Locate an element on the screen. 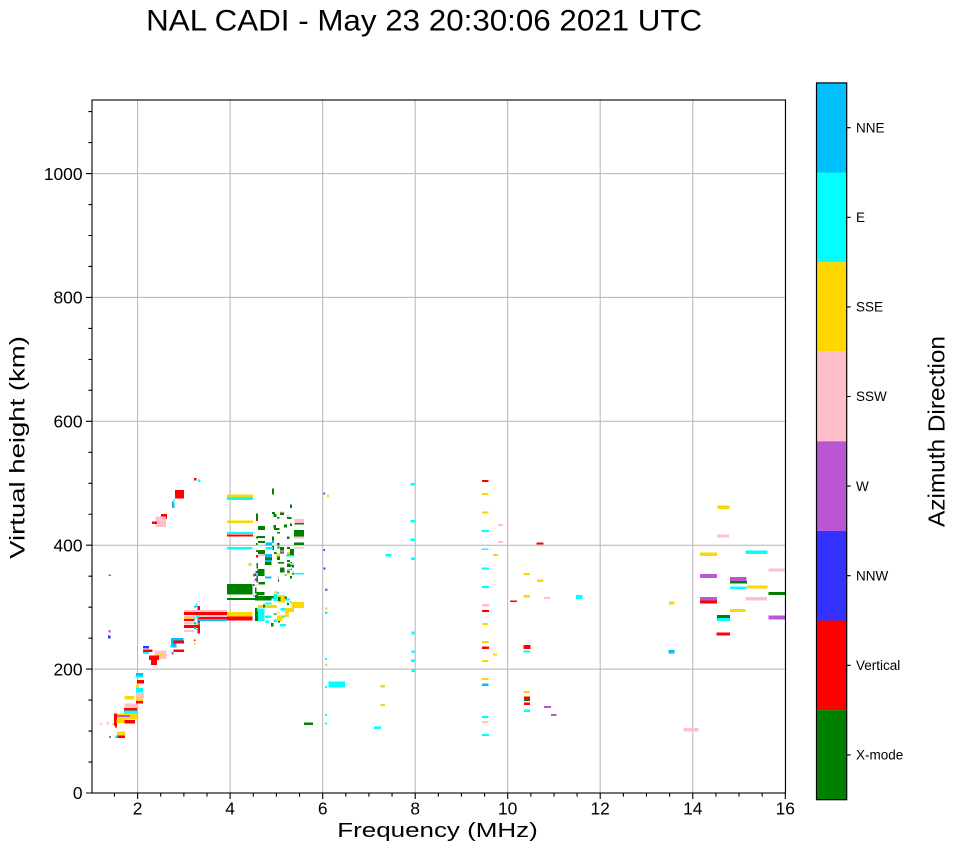 This screenshot has height=857, width=958. svg-text: 12 is located at coordinates (600, 809).